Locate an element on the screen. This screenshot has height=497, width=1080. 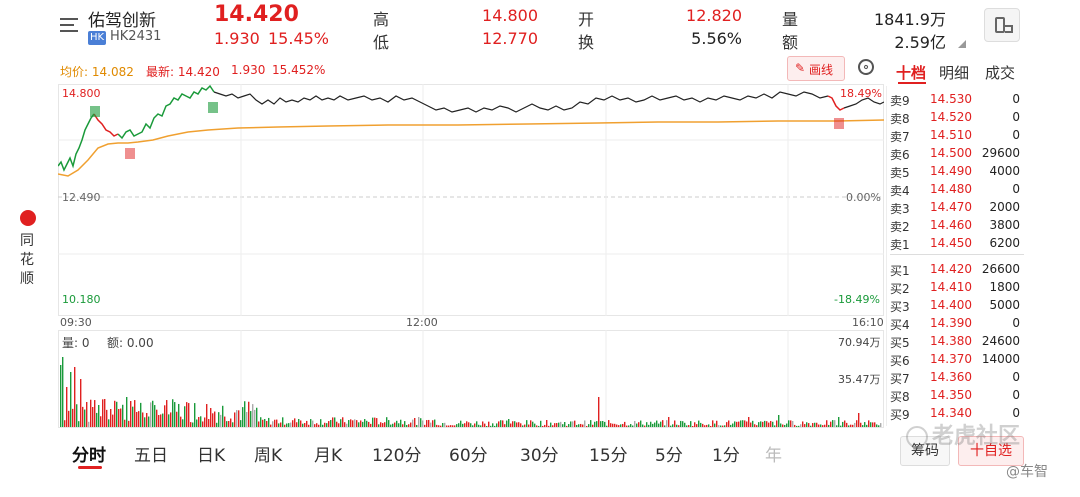
settings-icon is located at coordinates (866, 67).